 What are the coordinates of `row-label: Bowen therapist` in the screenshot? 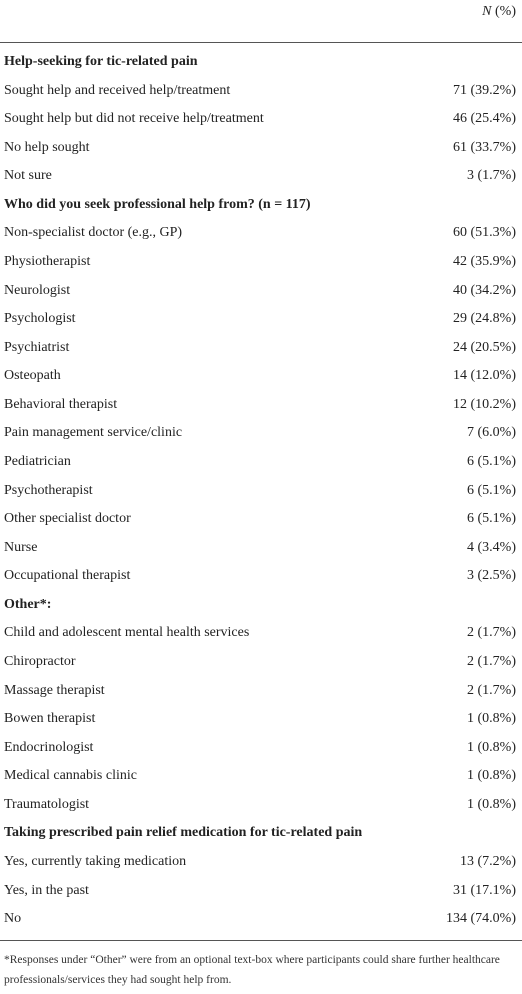 It's located at (50, 719).